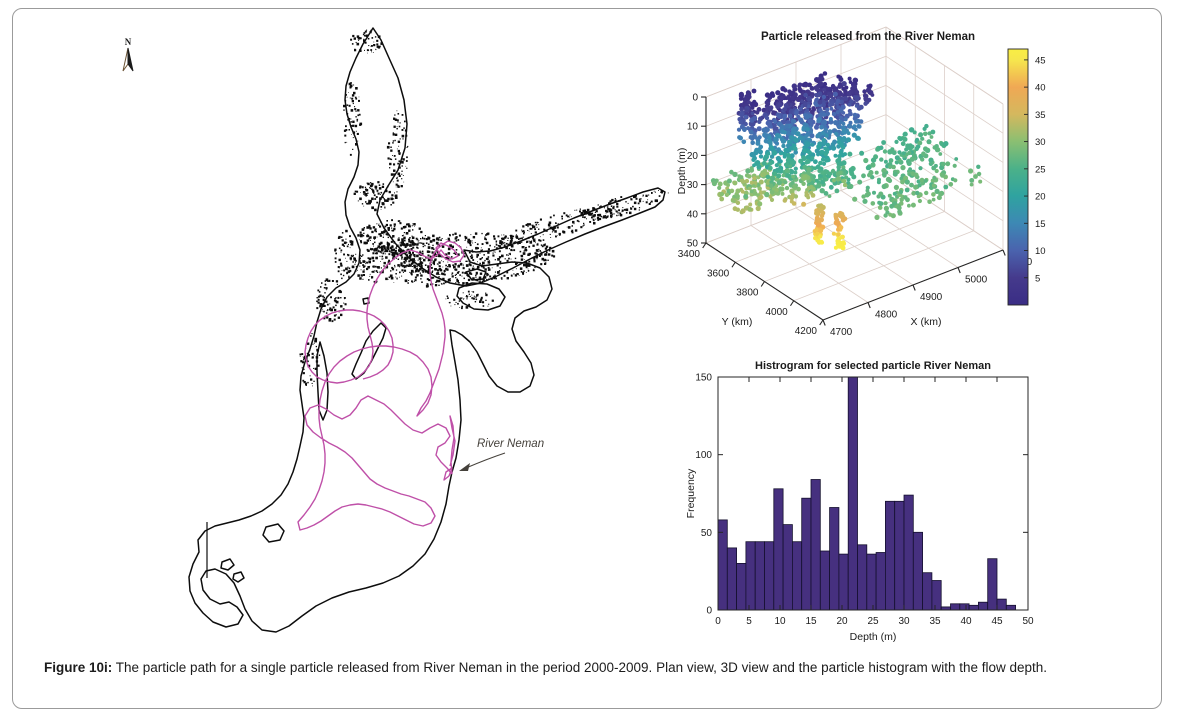 The height and width of the screenshot is (725, 1178). Describe the element at coordinates (128, 54) in the screenshot. I see `north-arrow-icon: N` at that location.